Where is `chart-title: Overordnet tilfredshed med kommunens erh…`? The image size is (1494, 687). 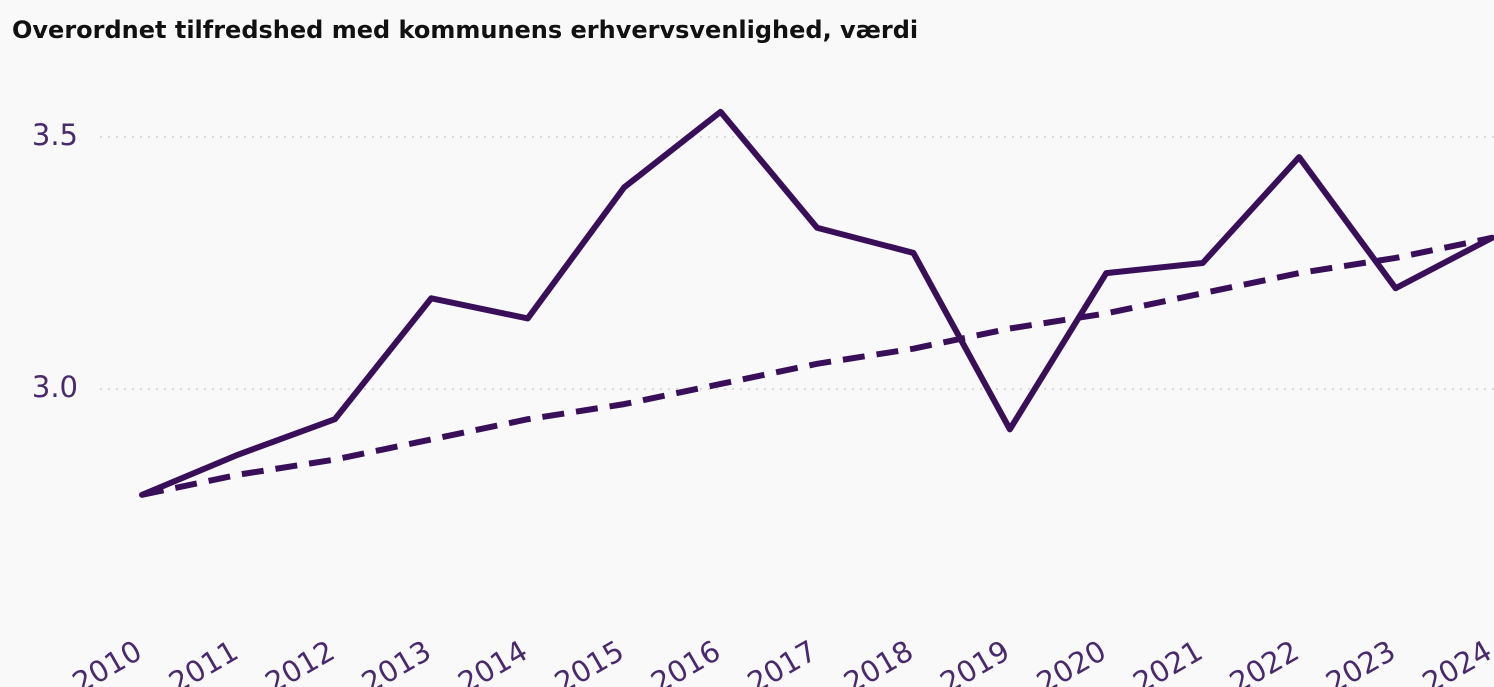 chart-title: Overordnet tilfredshed med kommunens erh… is located at coordinates (465, 30).